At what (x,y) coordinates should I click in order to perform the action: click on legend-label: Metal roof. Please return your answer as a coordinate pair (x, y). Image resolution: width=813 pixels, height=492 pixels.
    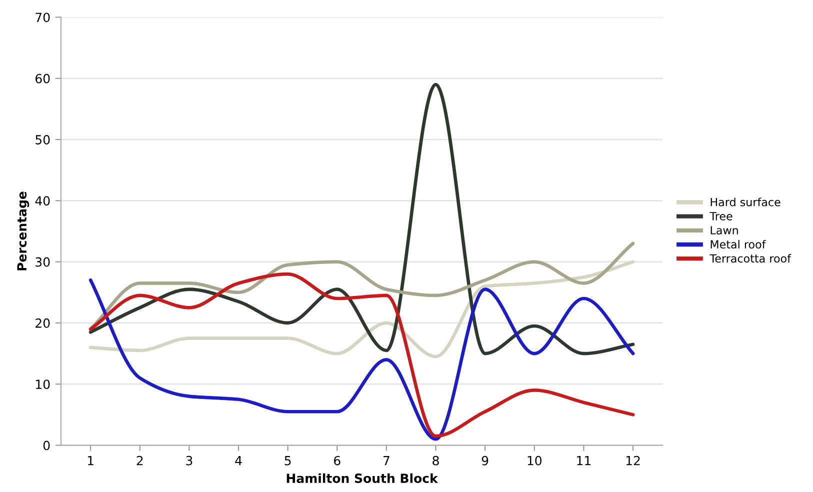
    Looking at the image, I should click on (738, 244).